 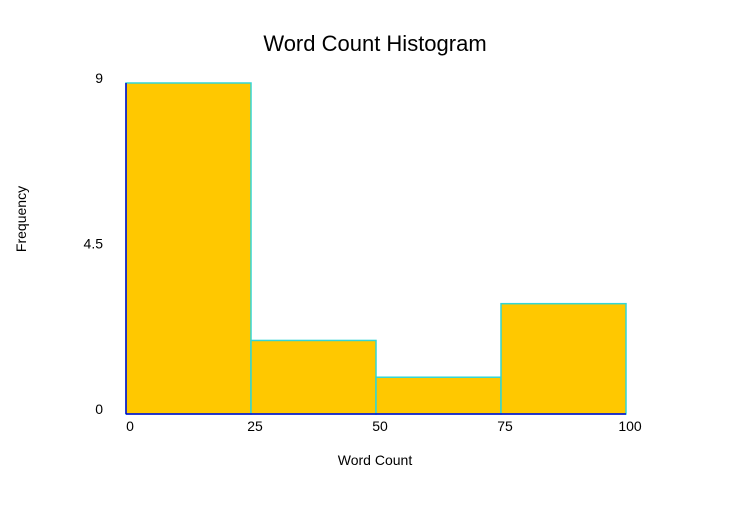 What do you see at coordinates (630, 426) in the screenshot?
I see `x-tick-label-4: 100` at bounding box center [630, 426].